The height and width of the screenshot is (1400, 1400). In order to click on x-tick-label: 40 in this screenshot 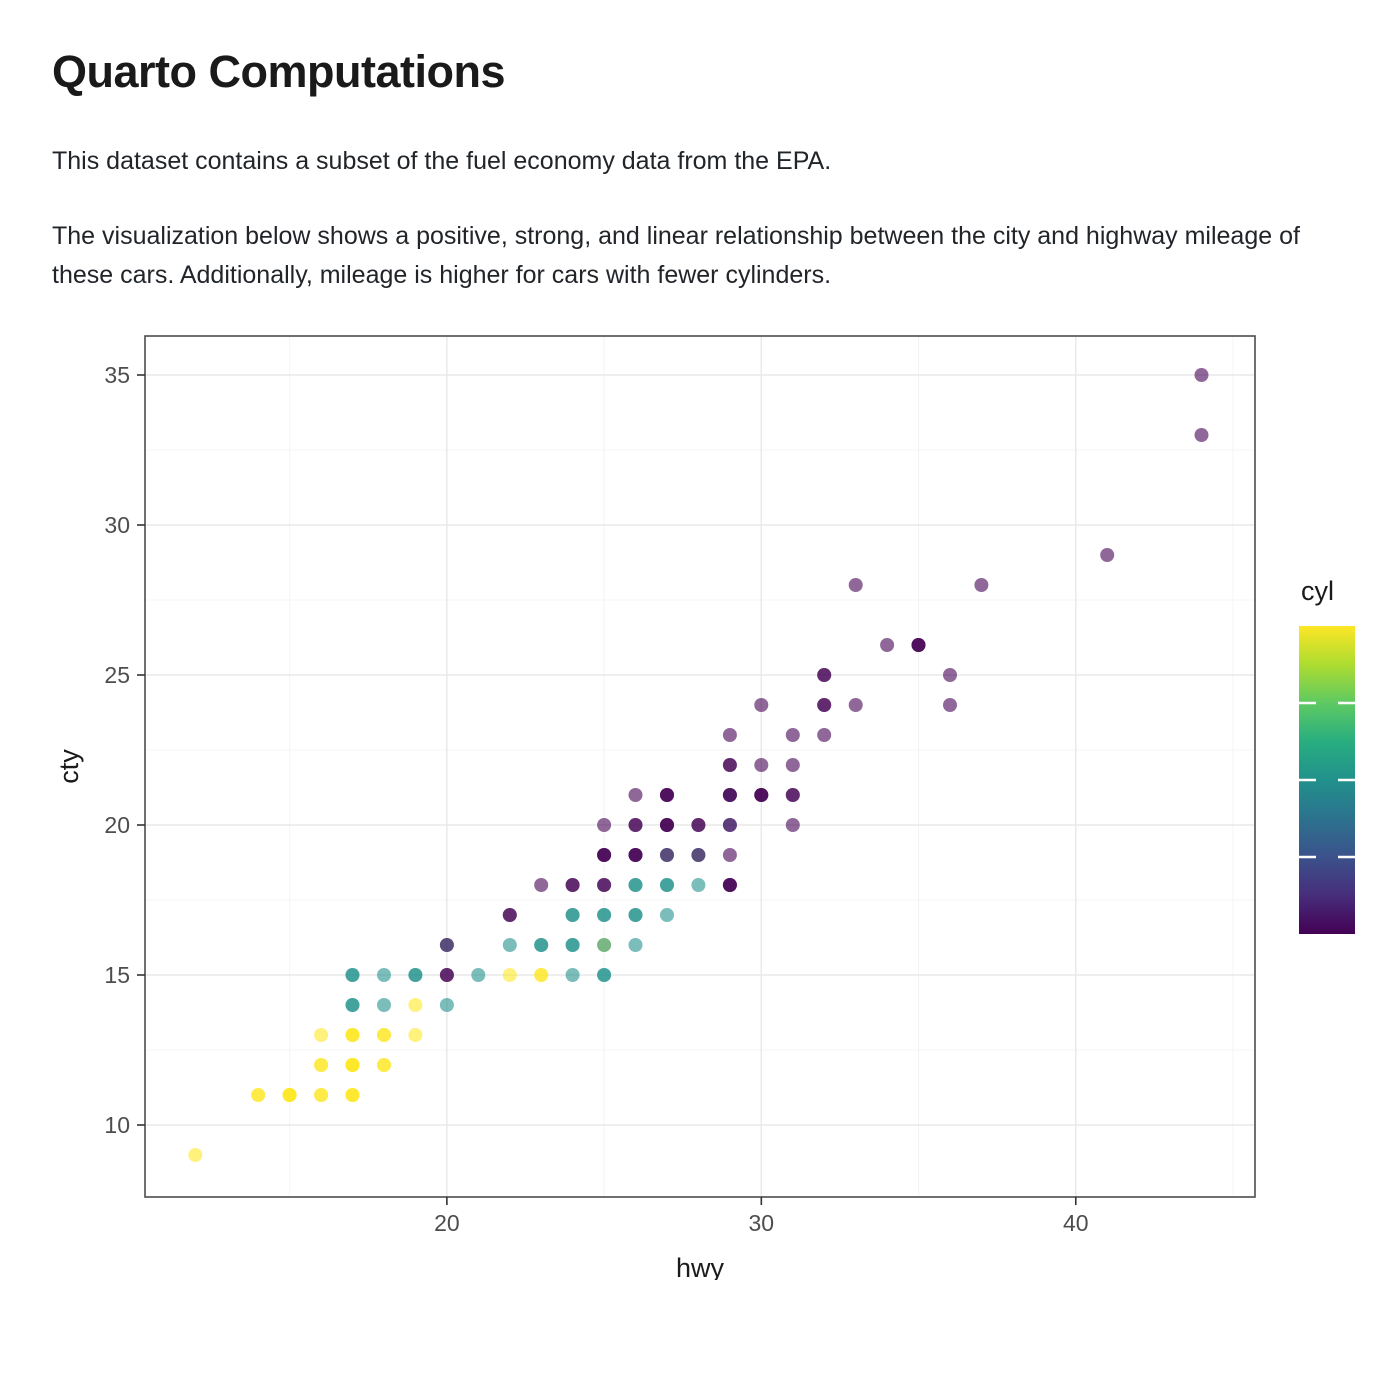, I will do `click(1076, 1223)`.